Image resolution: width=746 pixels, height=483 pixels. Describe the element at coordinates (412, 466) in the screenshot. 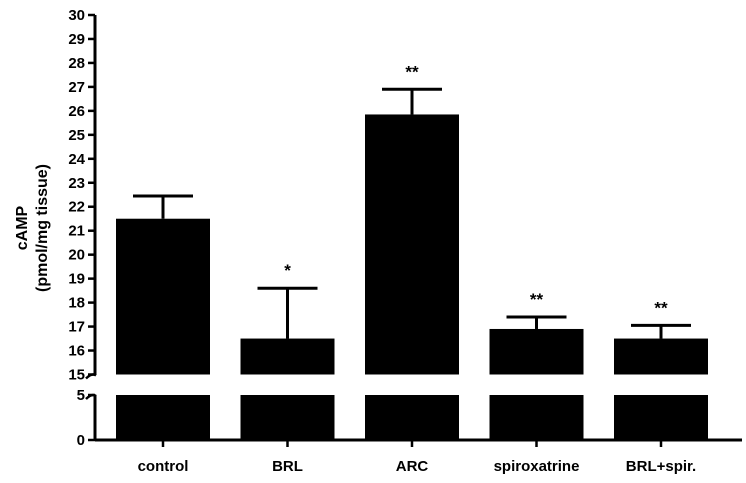

I see `x-tick-label: ARC` at that location.